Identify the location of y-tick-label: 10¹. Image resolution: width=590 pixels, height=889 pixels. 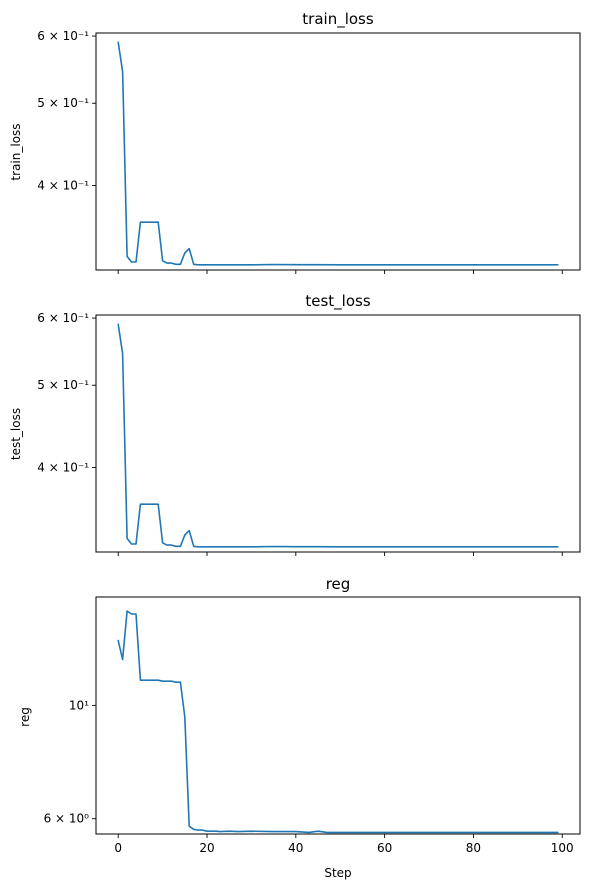
(79, 705).